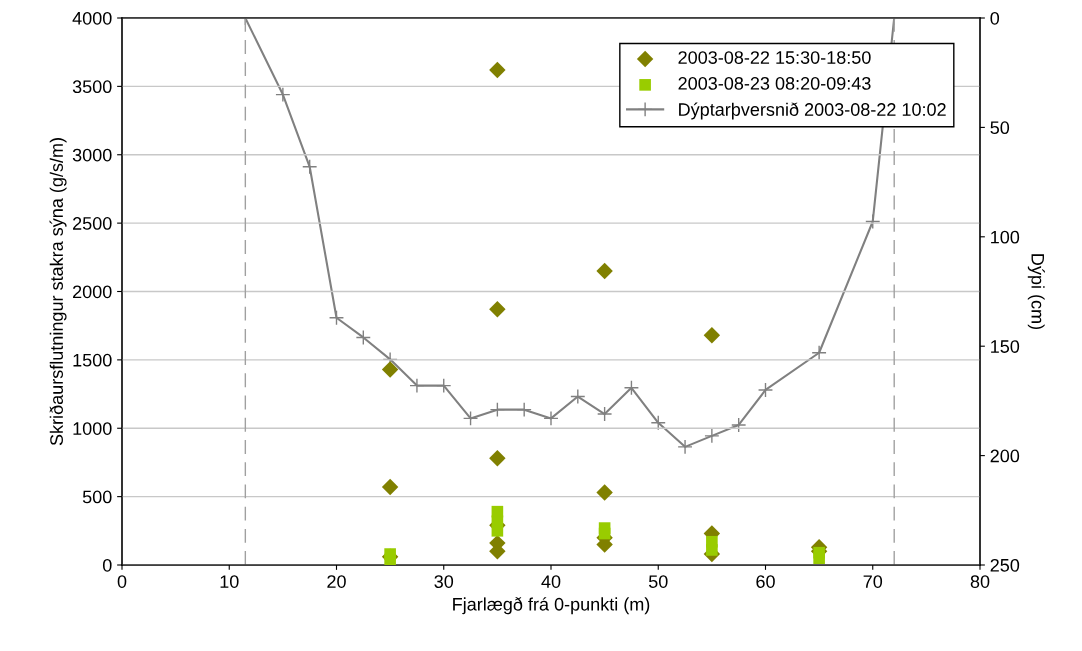 This screenshot has width=1082, height=651. I want to click on x-axis-title: Fjarlægð frá 0-punkti (m), so click(551, 606).